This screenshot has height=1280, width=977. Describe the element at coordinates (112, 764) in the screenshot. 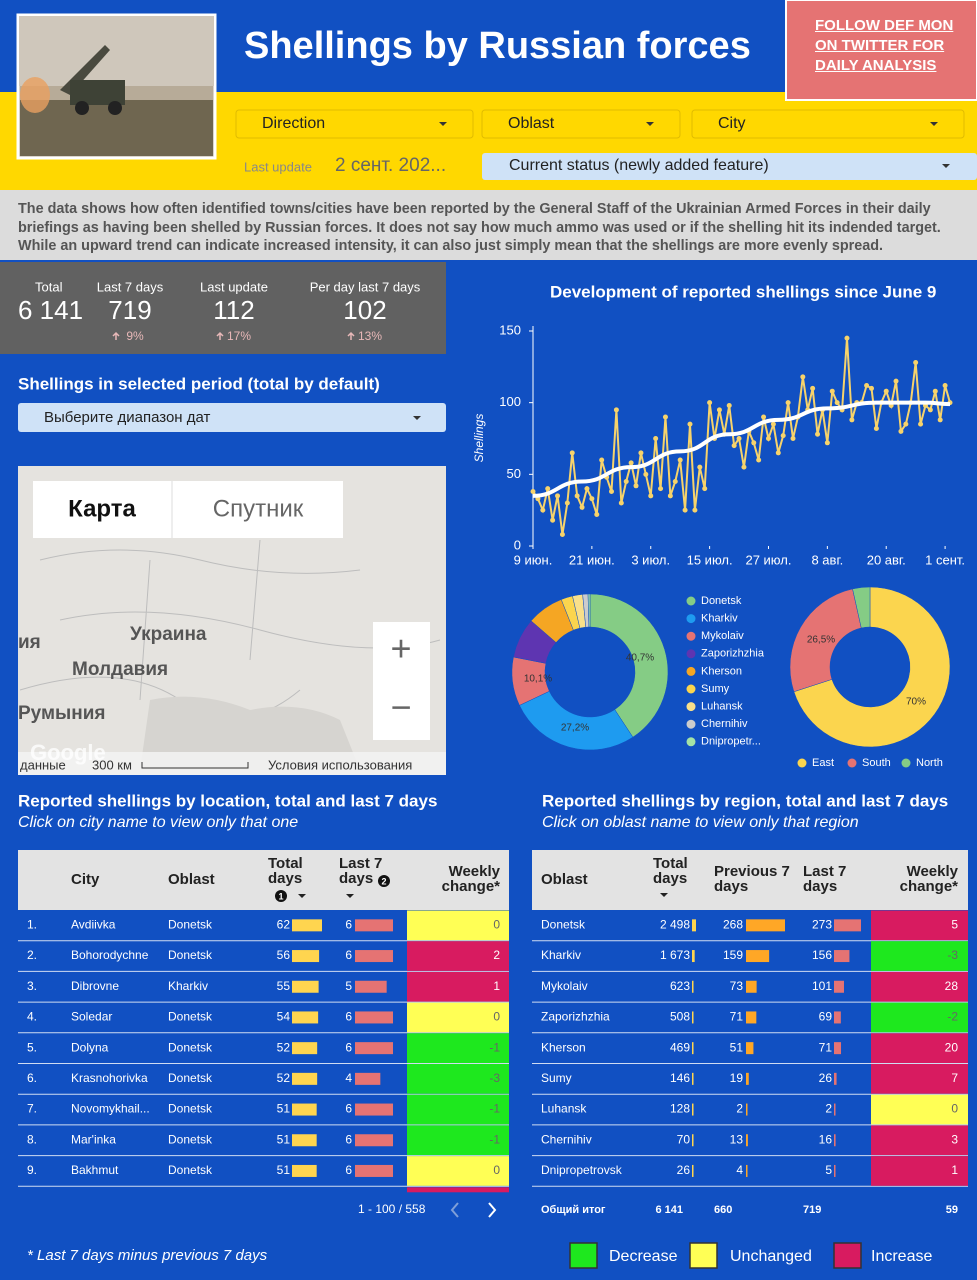

I see `map-footer-text: 300 км` at that location.